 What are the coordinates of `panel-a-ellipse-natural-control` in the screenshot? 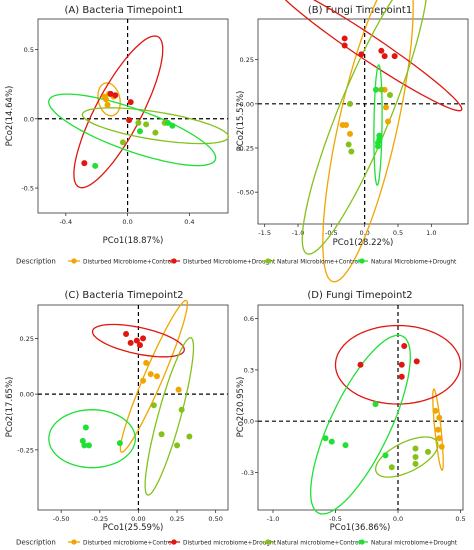 It's located at (155, 126).